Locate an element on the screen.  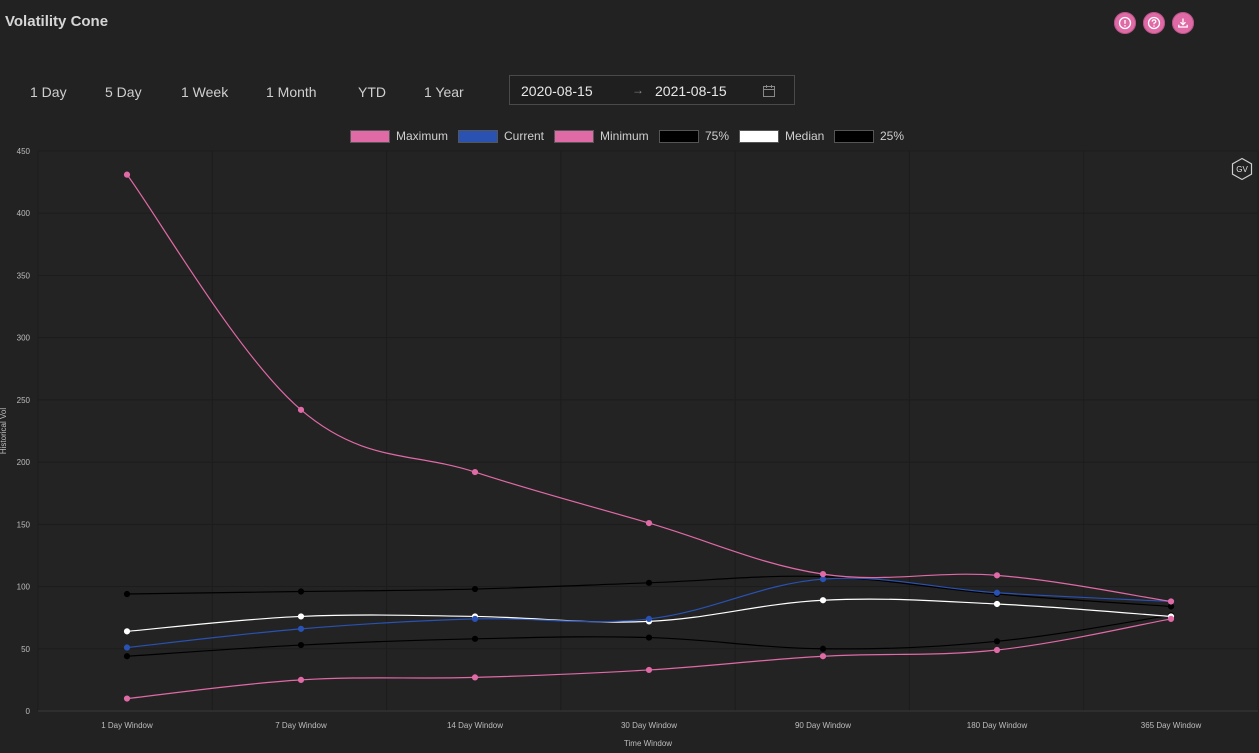
date-range-picker: 2020-08-15 → 2021-08-15 is located at coordinates (652, 90).